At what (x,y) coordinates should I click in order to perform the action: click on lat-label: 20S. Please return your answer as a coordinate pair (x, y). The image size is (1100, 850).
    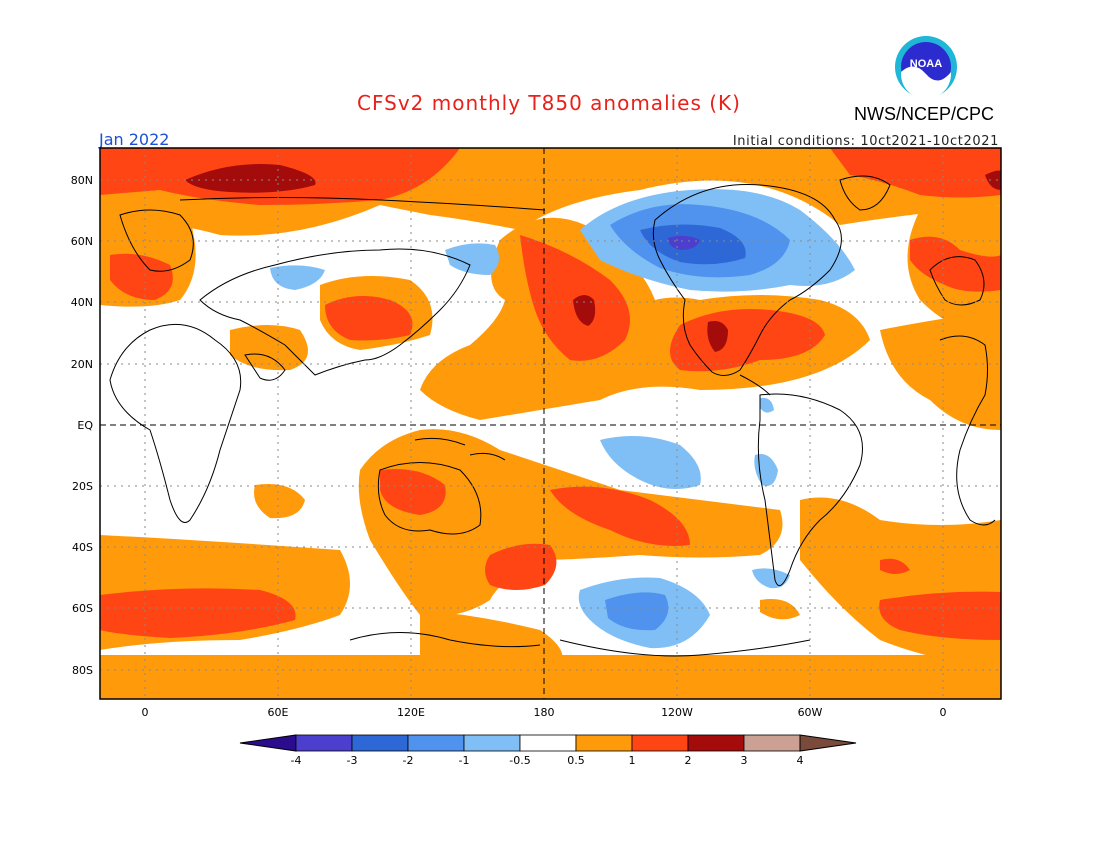
    Looking at the image, I should click on (82, 486).